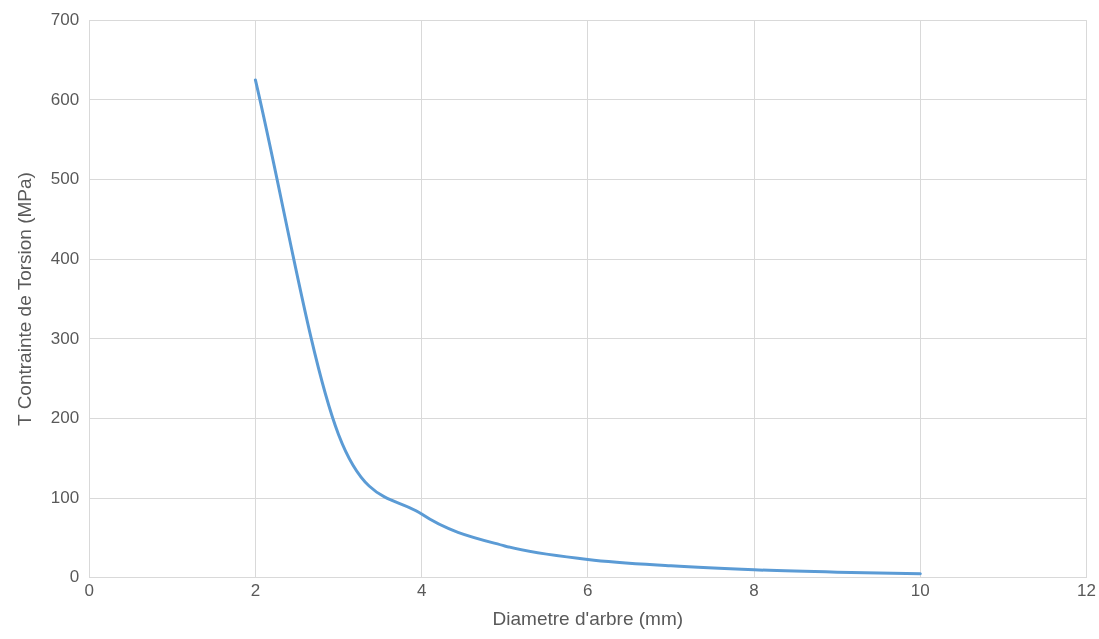 The height and width of the screenshot is (639, 1099). I want to click on y-tick-label: 600, so click(65, 99).